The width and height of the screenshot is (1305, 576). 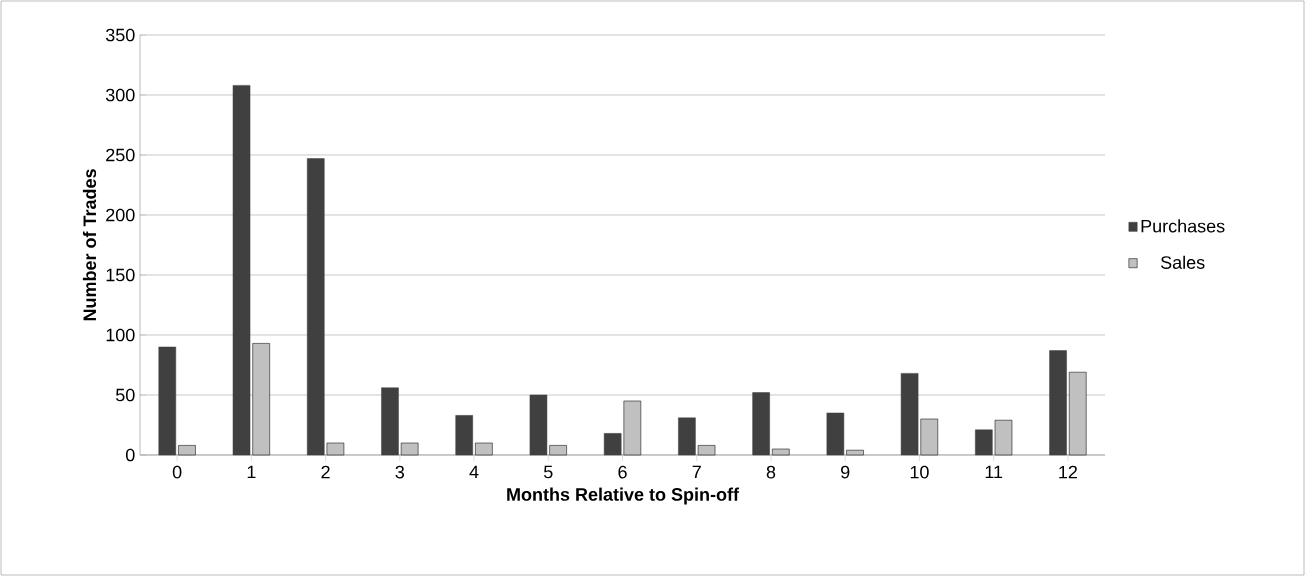 What do you see at coordinates (325, 472) in the screenshot?
I see `x-tick-label: 2` at bounding box center [325, 472].